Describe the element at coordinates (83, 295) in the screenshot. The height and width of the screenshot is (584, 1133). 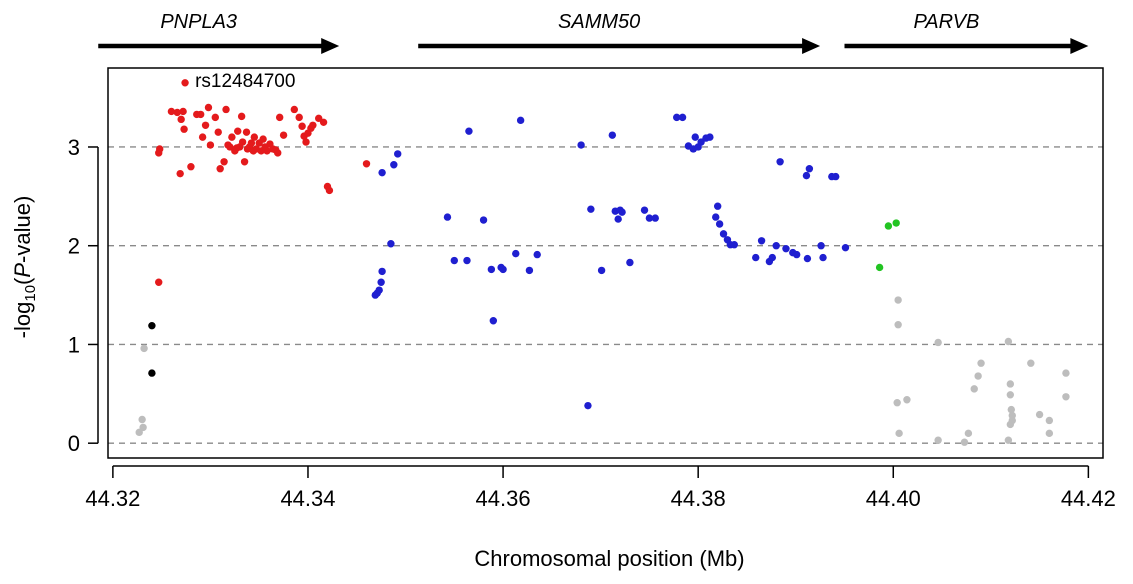
I see `y-axis: 0 1 2 3` at that location.